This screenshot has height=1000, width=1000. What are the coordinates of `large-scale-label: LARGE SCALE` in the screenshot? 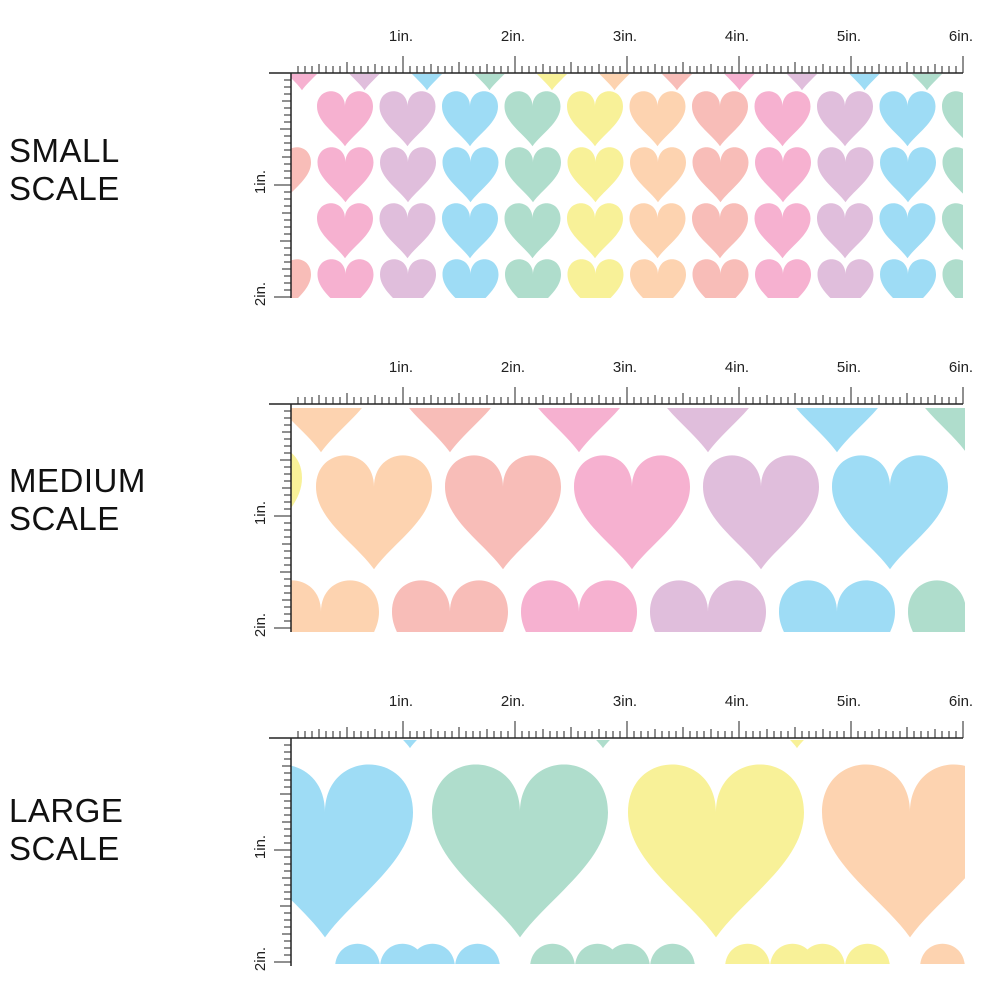 It's located at (66, 830).